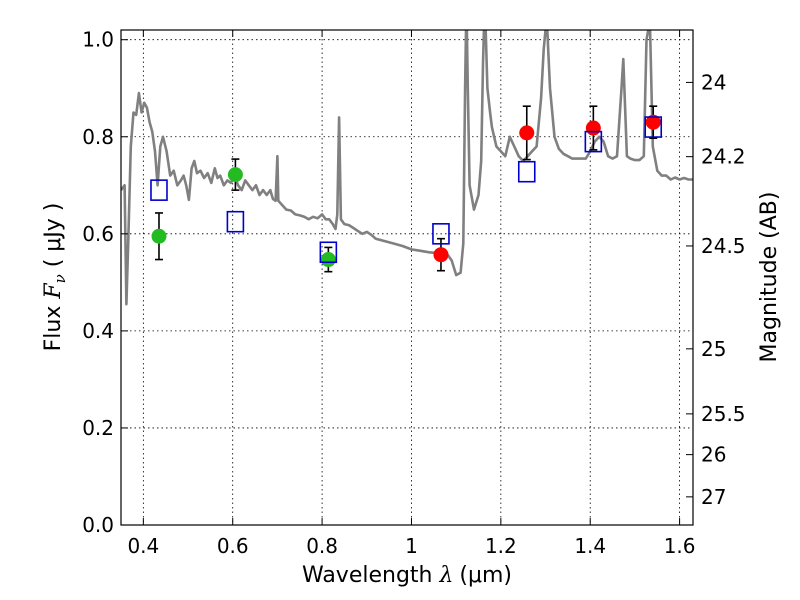 The height and width of the screenshot is (600, 800). Describe the element at coordinates (143, 546) in the screenshot. I see `x-tick-label: 0.4` at that location.